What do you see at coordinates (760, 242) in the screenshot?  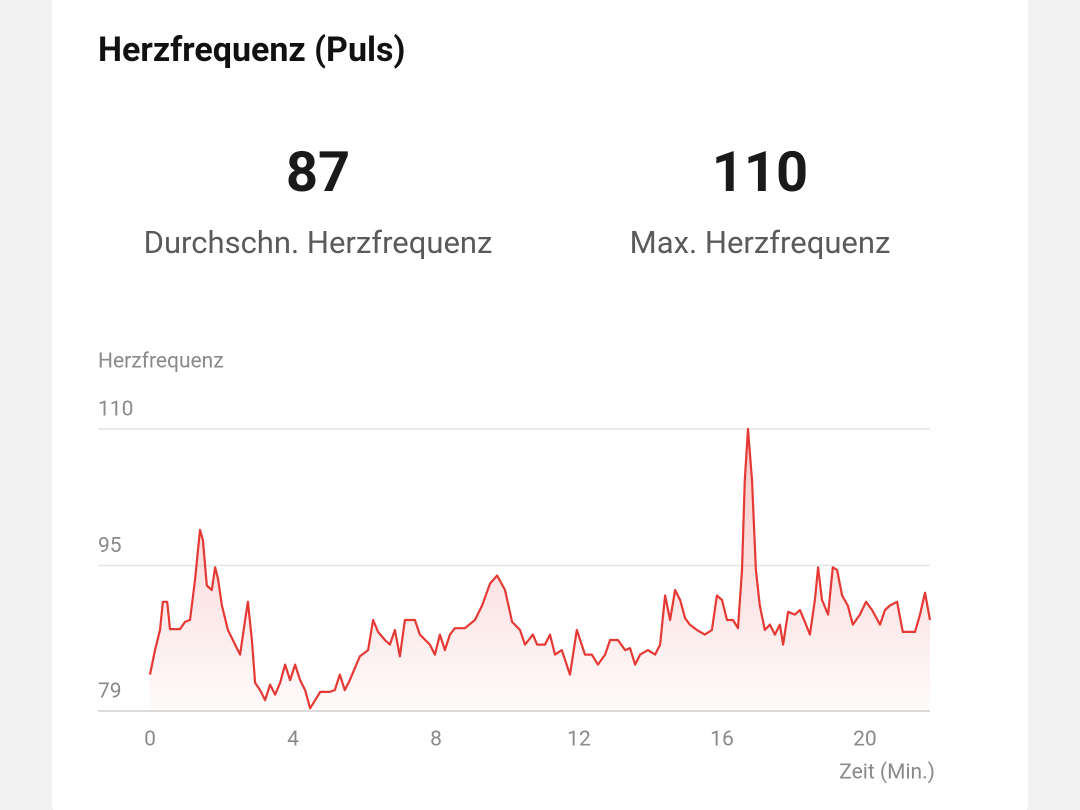 I see `stat-label: Max. Herzfrequenz` at bounding box center [760, 242].